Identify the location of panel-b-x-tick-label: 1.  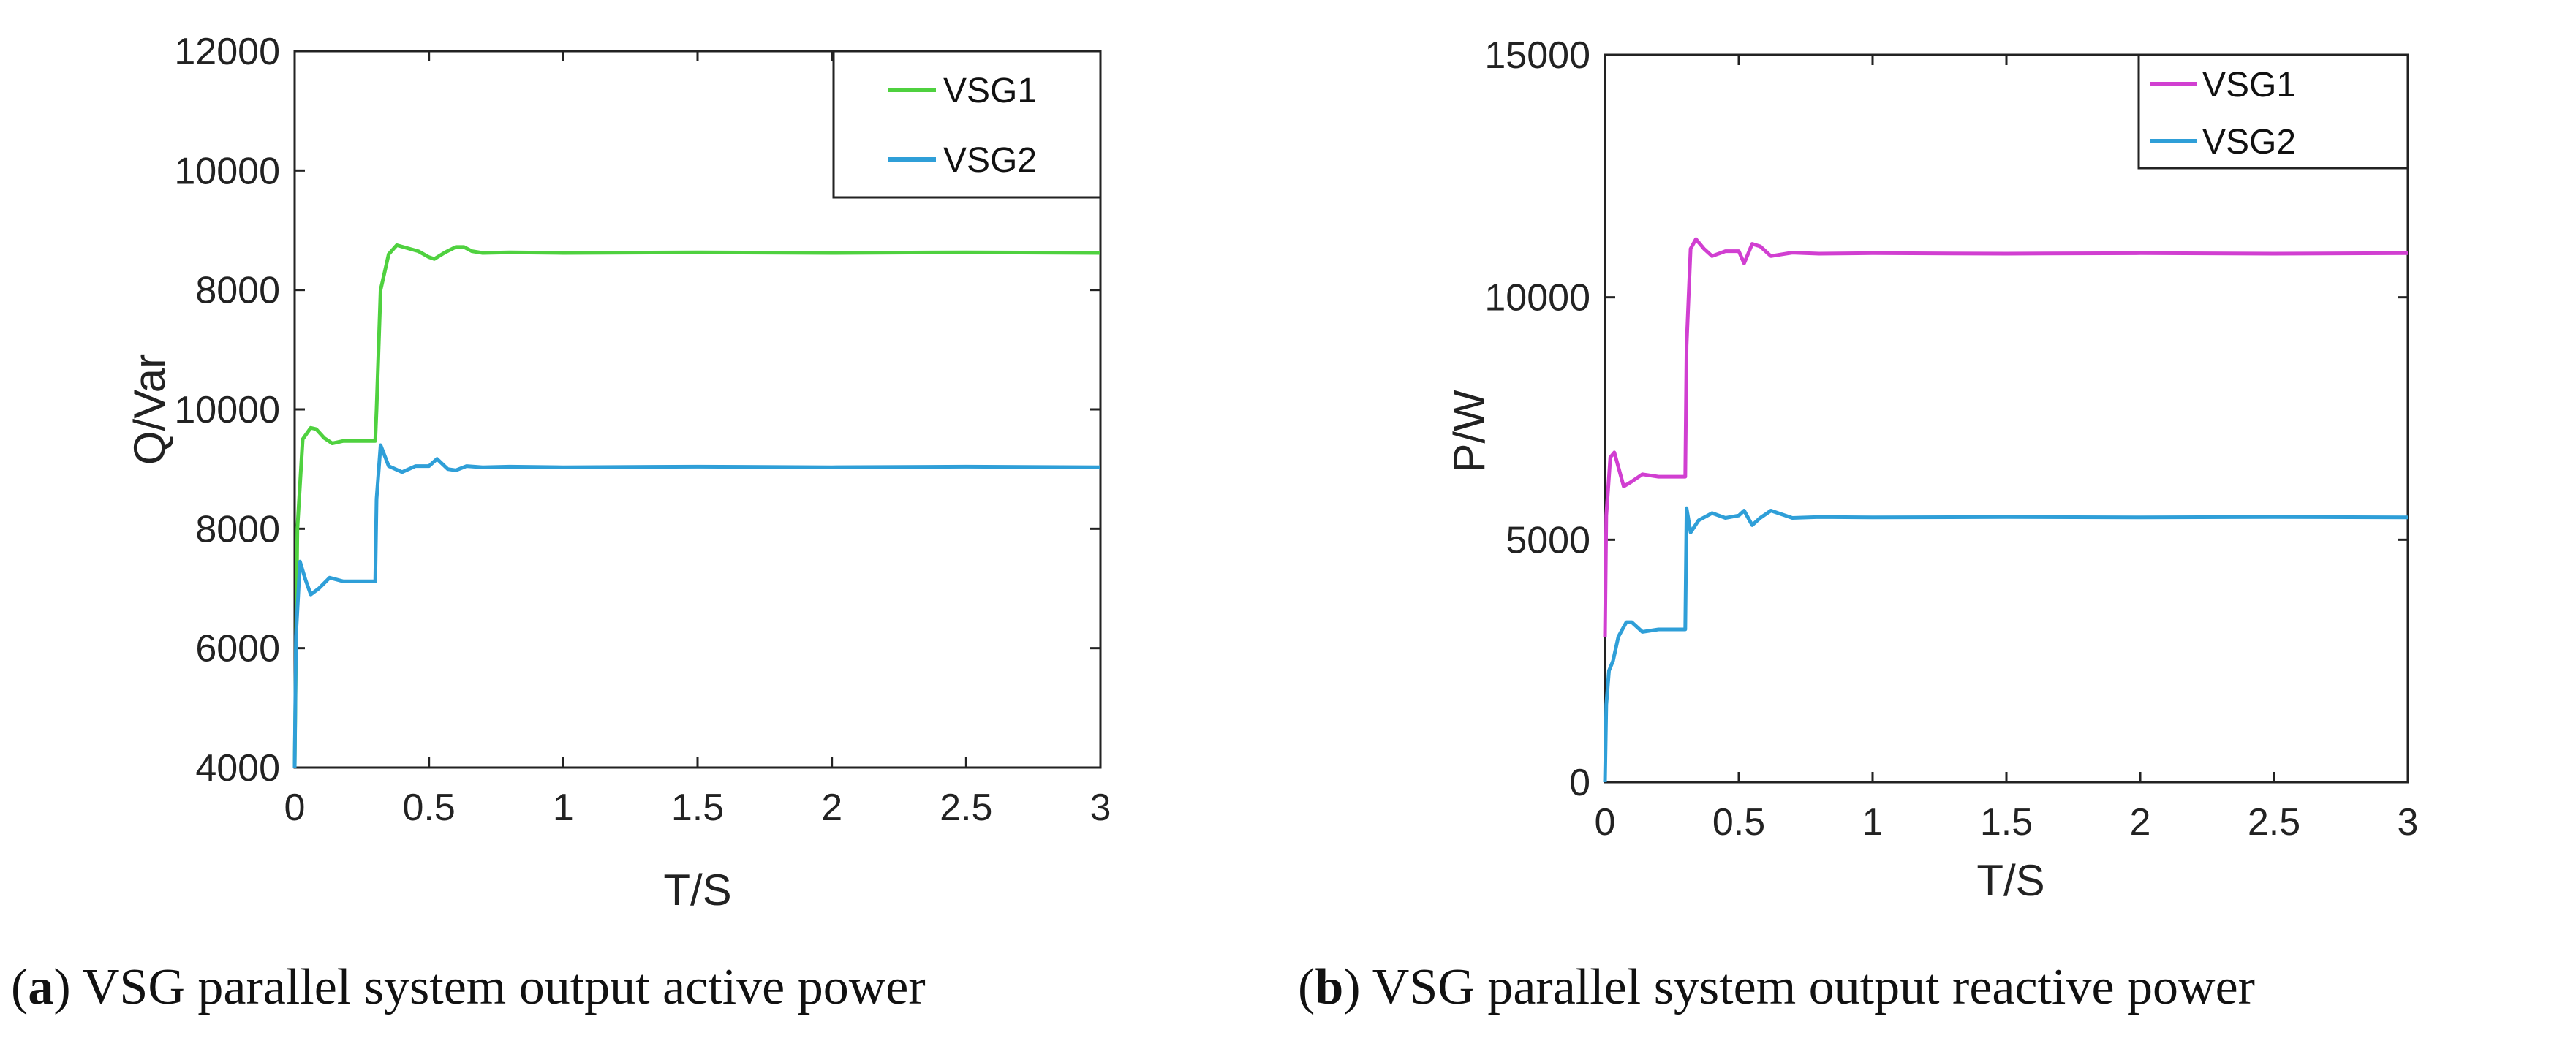
(1873, 822).